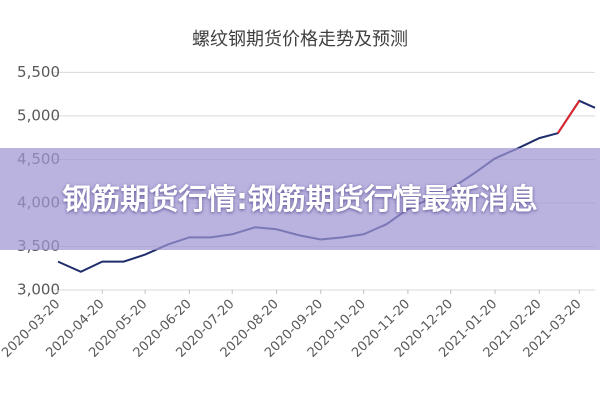  What do you see at coordinates (38, 290) in the screenshot?
I see `y-tick-label: 3,000` at bounding box center [38, 290].